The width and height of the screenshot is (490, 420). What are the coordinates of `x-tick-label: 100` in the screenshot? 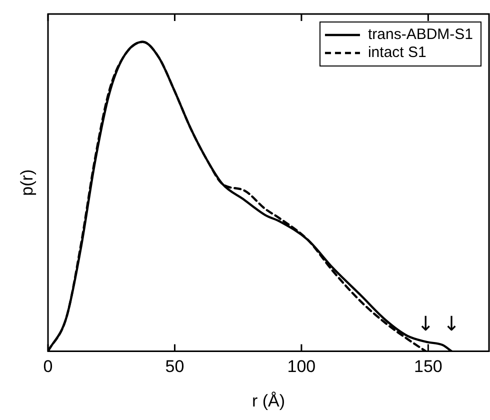 It's located at (301, 366).